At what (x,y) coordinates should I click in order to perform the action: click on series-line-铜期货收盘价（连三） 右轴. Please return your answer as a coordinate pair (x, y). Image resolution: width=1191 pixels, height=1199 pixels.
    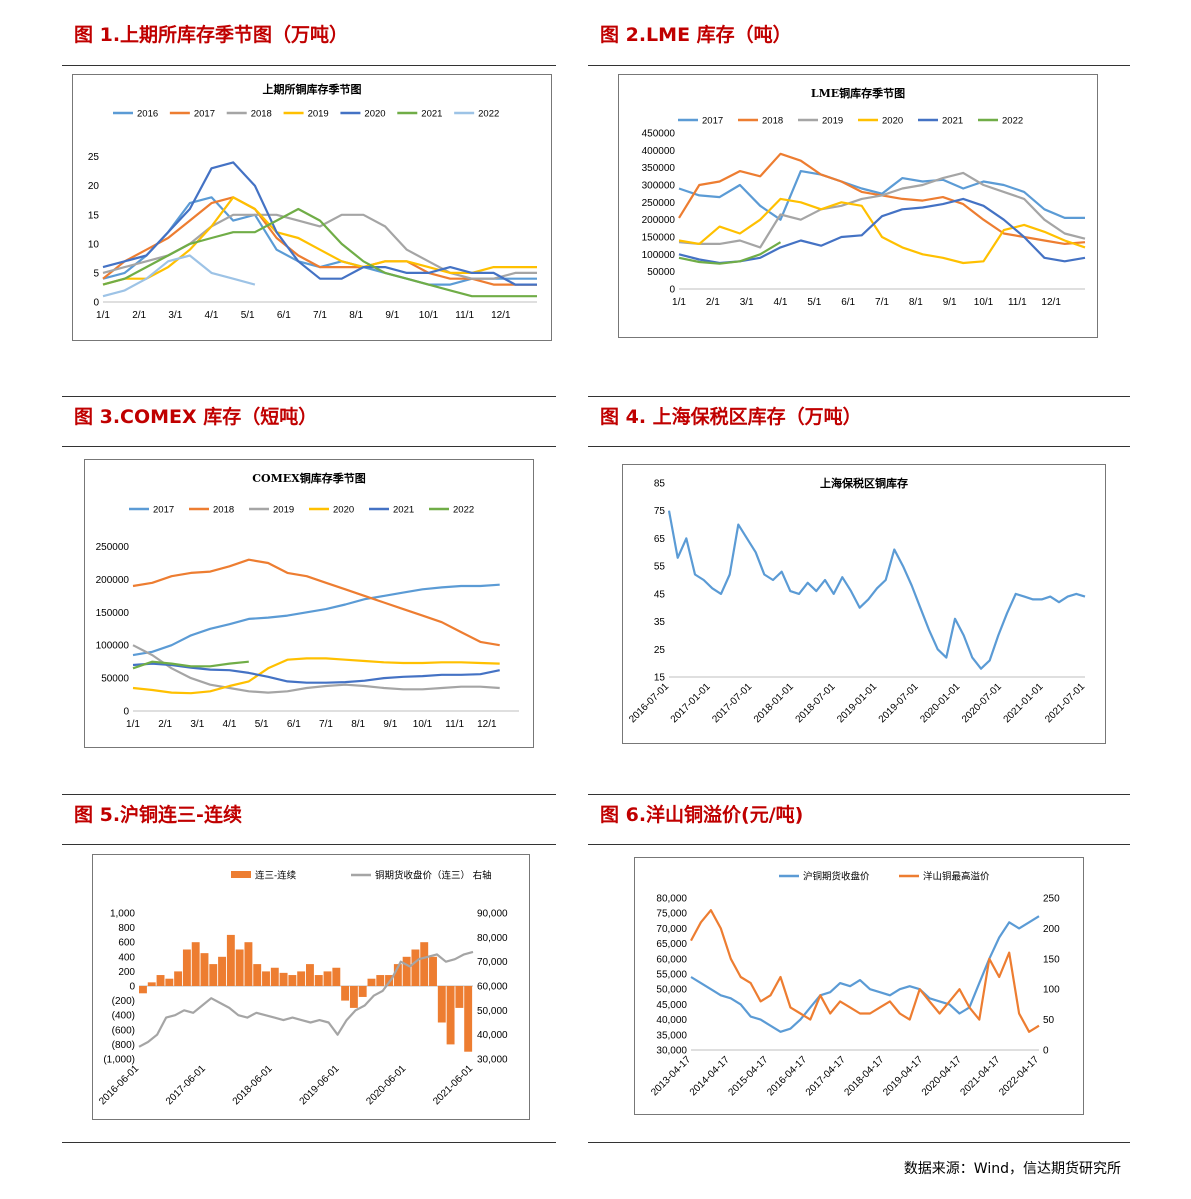
    Looking at the image, I should click on (306, 999).